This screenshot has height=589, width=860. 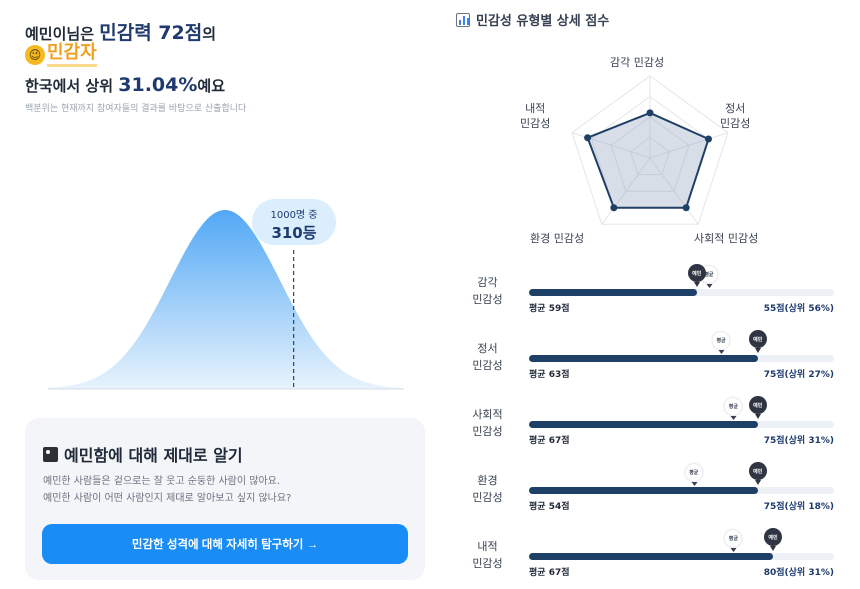 I want to click on radar-label-environmental: 환경 민감성, so click(x=557, y=238).